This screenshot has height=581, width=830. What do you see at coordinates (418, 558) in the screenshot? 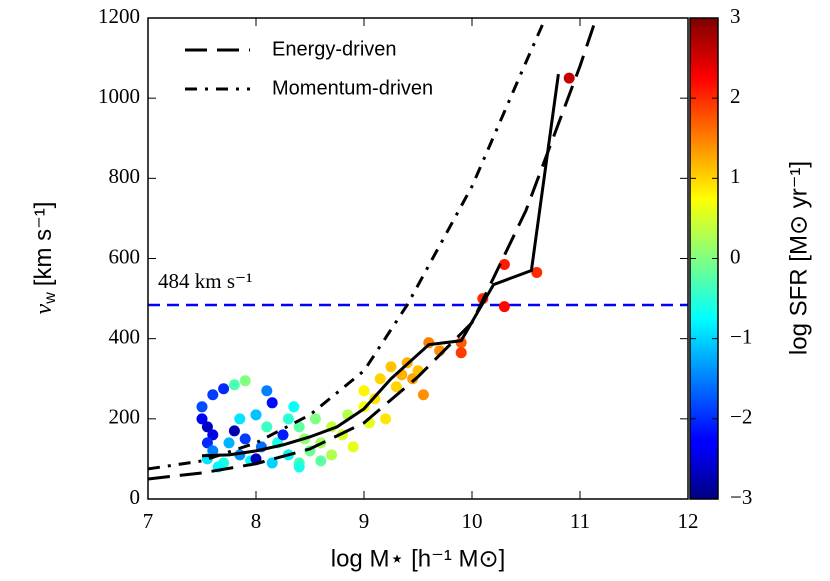
I see `x-axis-label: log M⋆ [h⁻¹ M⊙]` at bounding box center [418, 558].